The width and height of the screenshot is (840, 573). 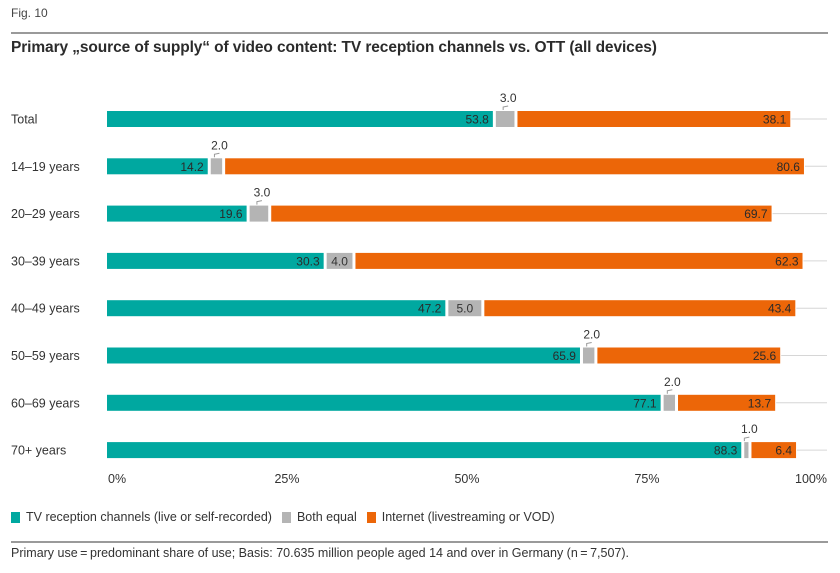 What do you see at coordinates (646, 479) in the screenshot?
I see `x-tick-label: 75%` at bounding box center [646, 479].